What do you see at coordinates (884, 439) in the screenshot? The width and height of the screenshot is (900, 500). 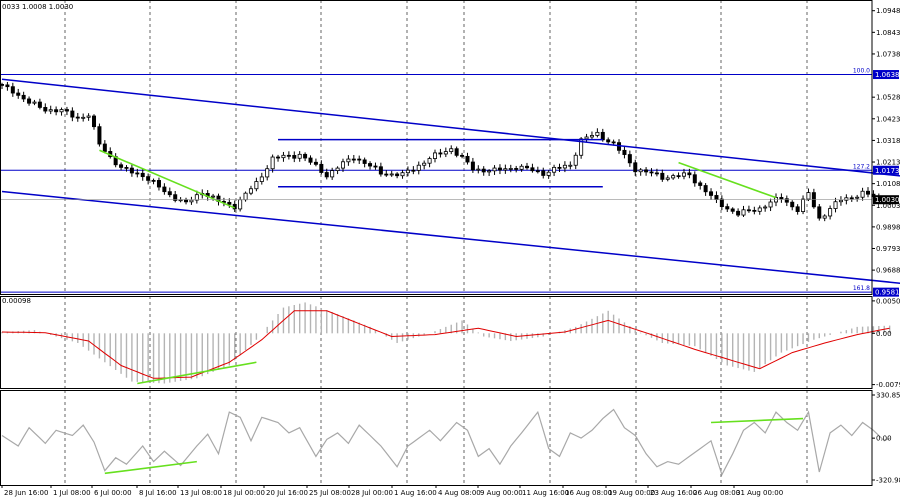 I see `cci-axis-tick-label: 0.00` at bounding box center [884, 439].